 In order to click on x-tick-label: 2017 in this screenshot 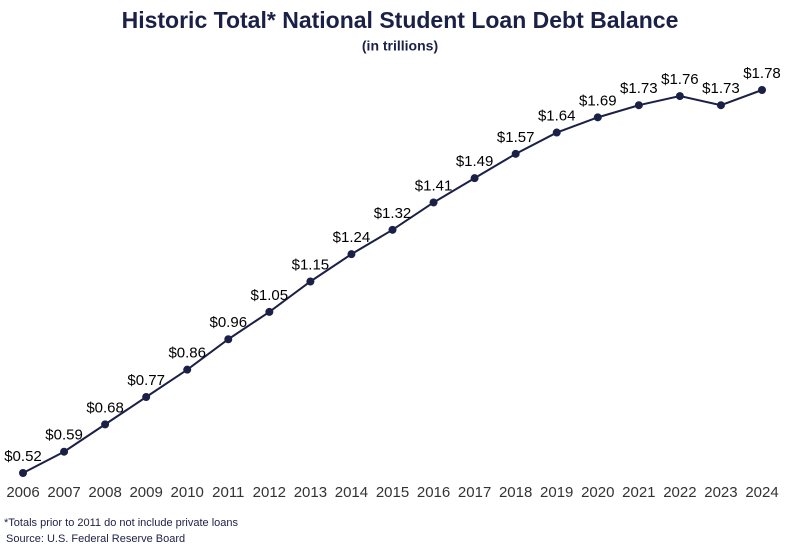, I will do `click(474, 492)`.